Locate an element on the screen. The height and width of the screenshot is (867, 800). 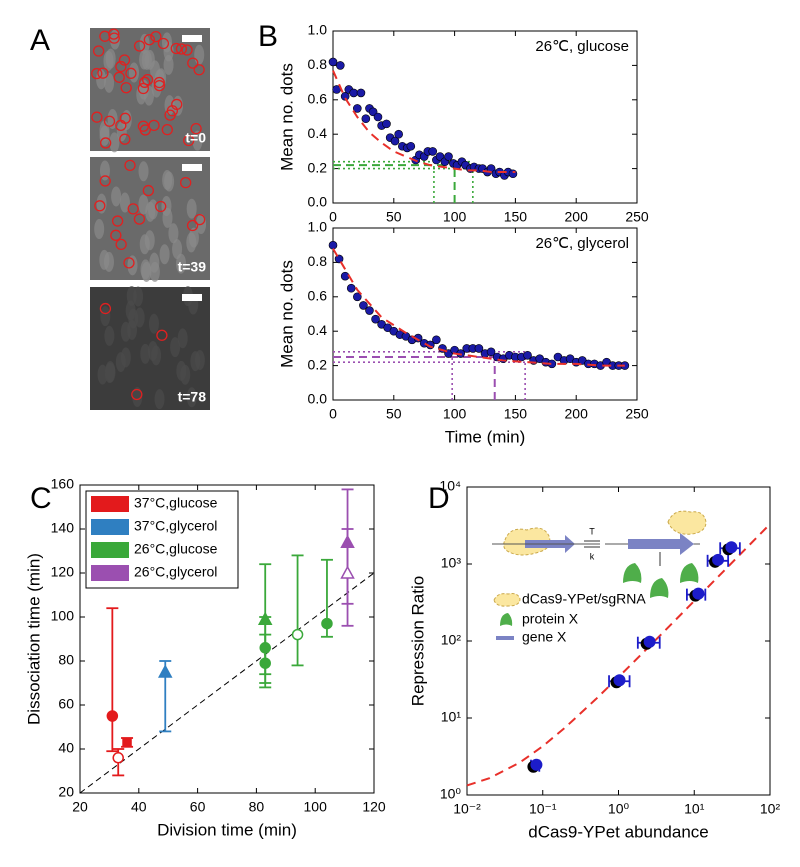
y-axis-label: Repression Ratio is located at coordinates (417, 641).